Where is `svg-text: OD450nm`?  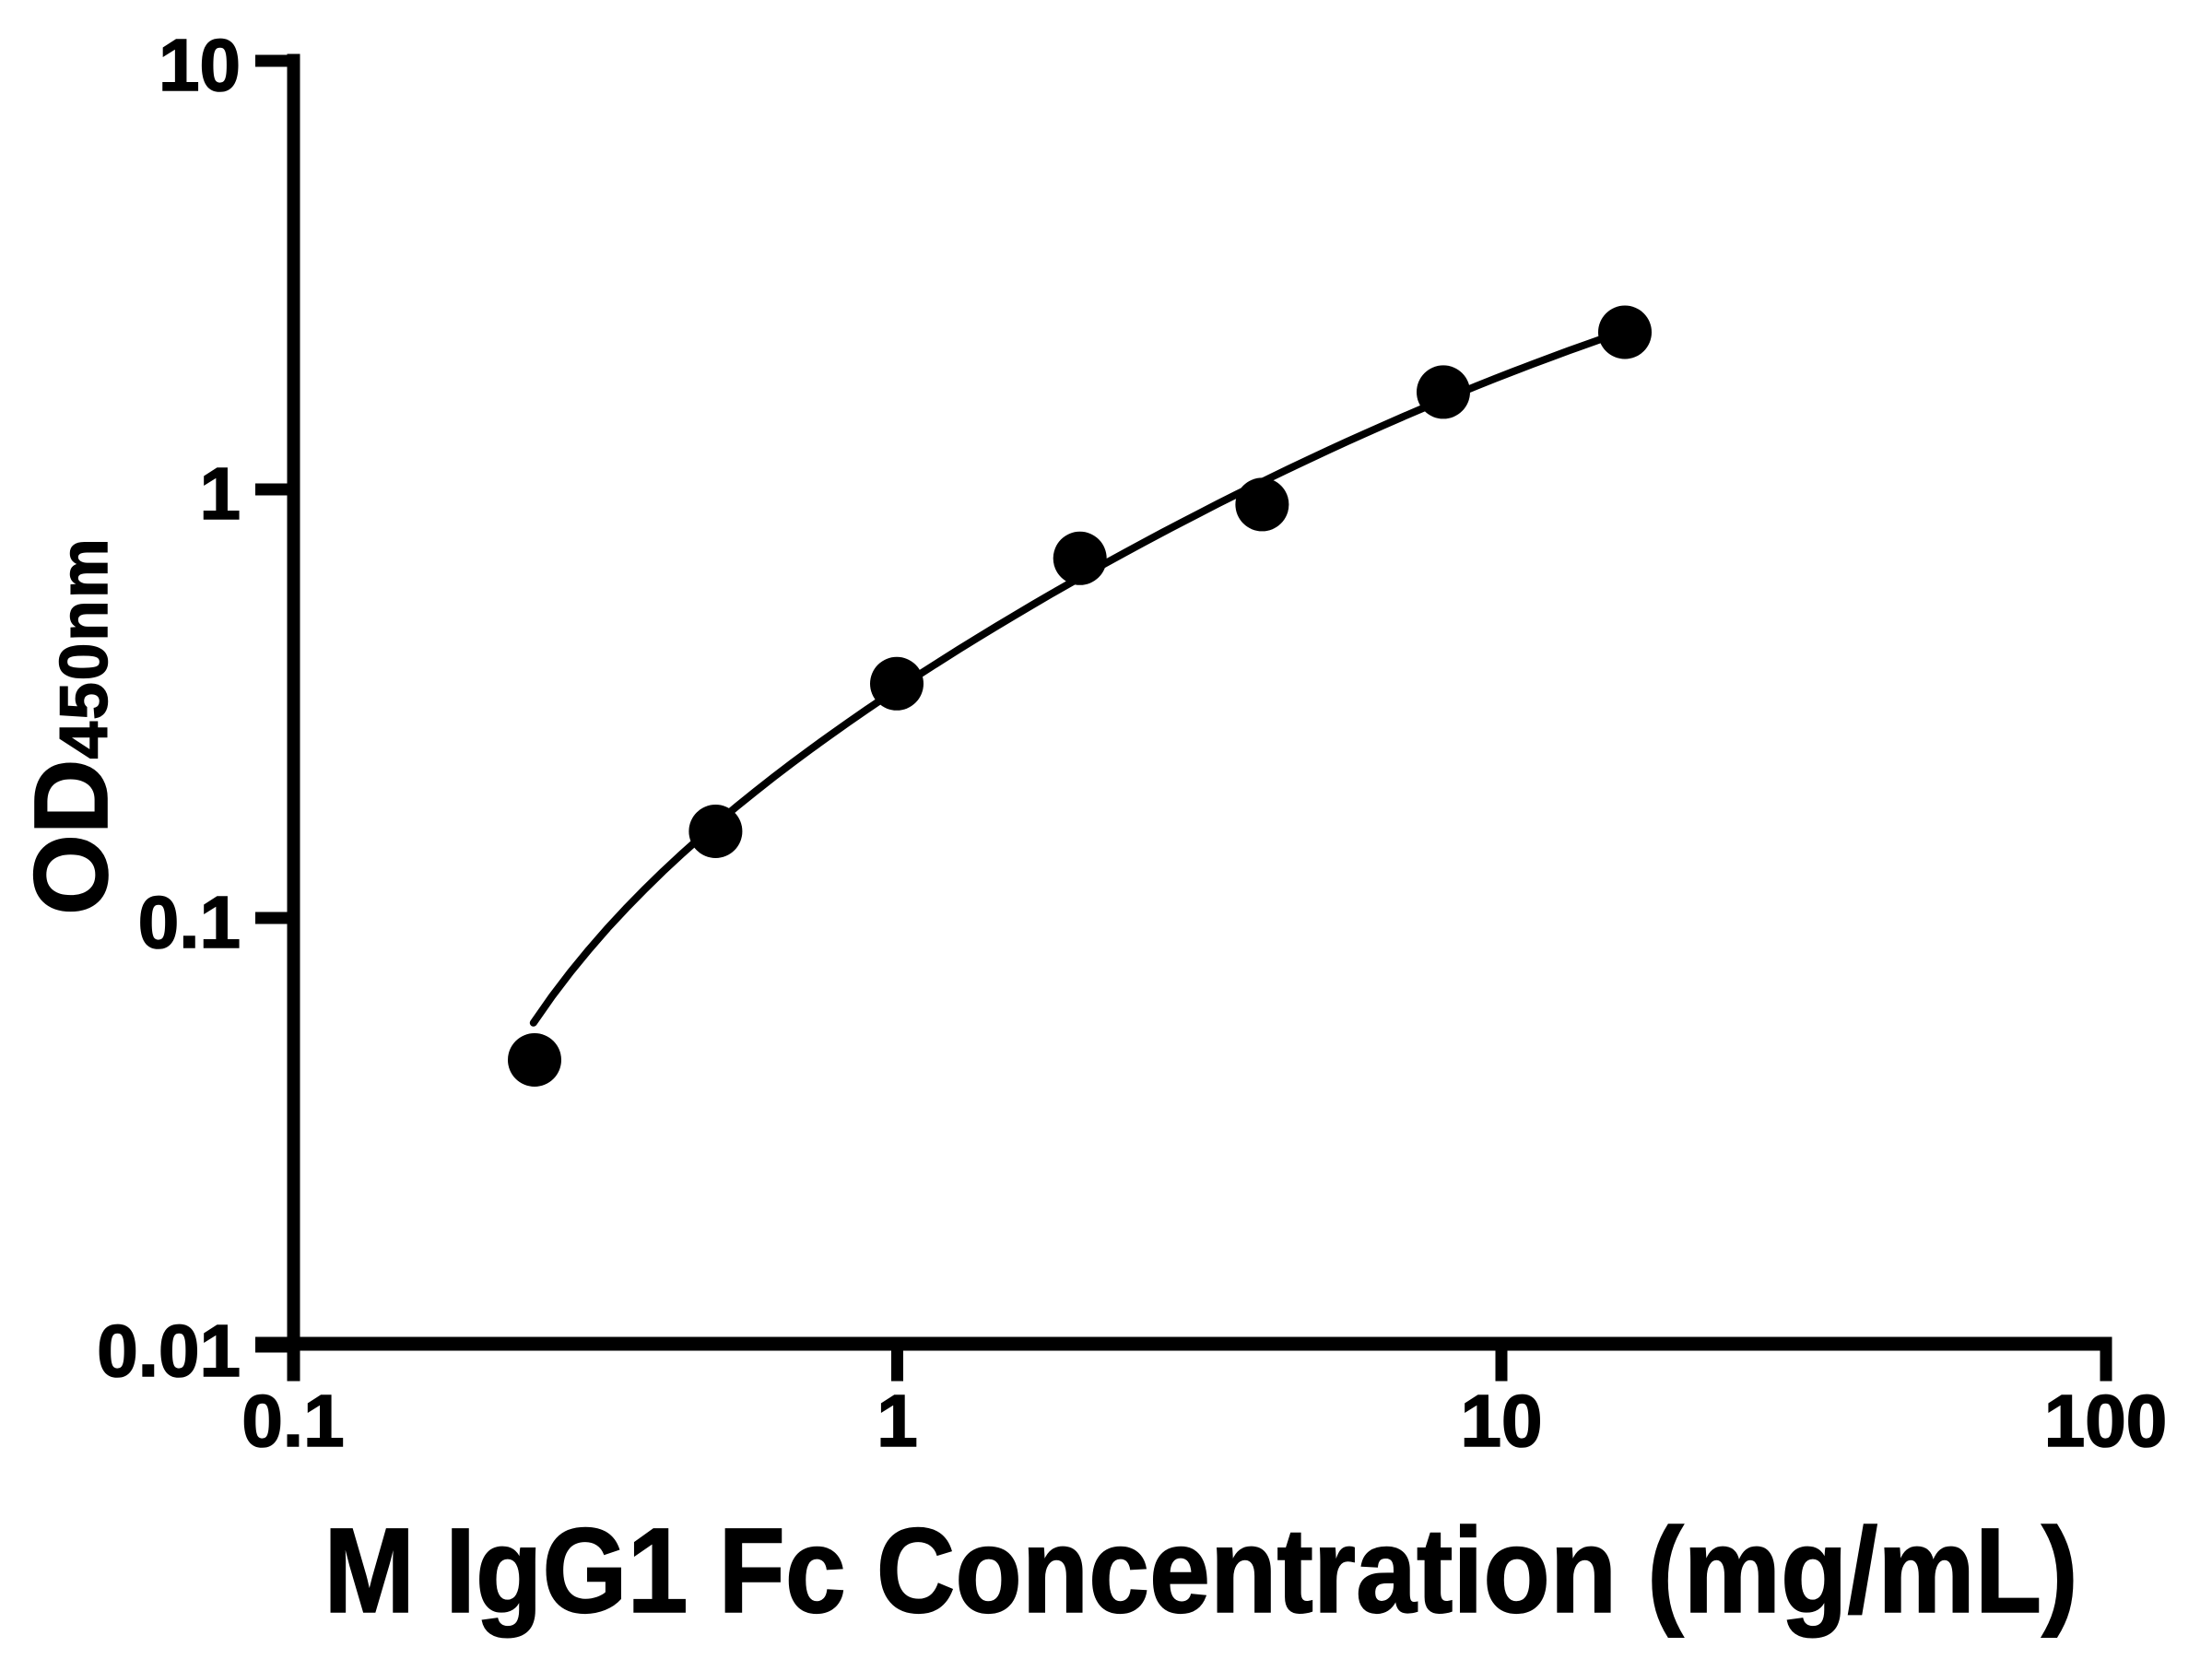
svg-text: OD450nm is located at coordinates (71, 725).